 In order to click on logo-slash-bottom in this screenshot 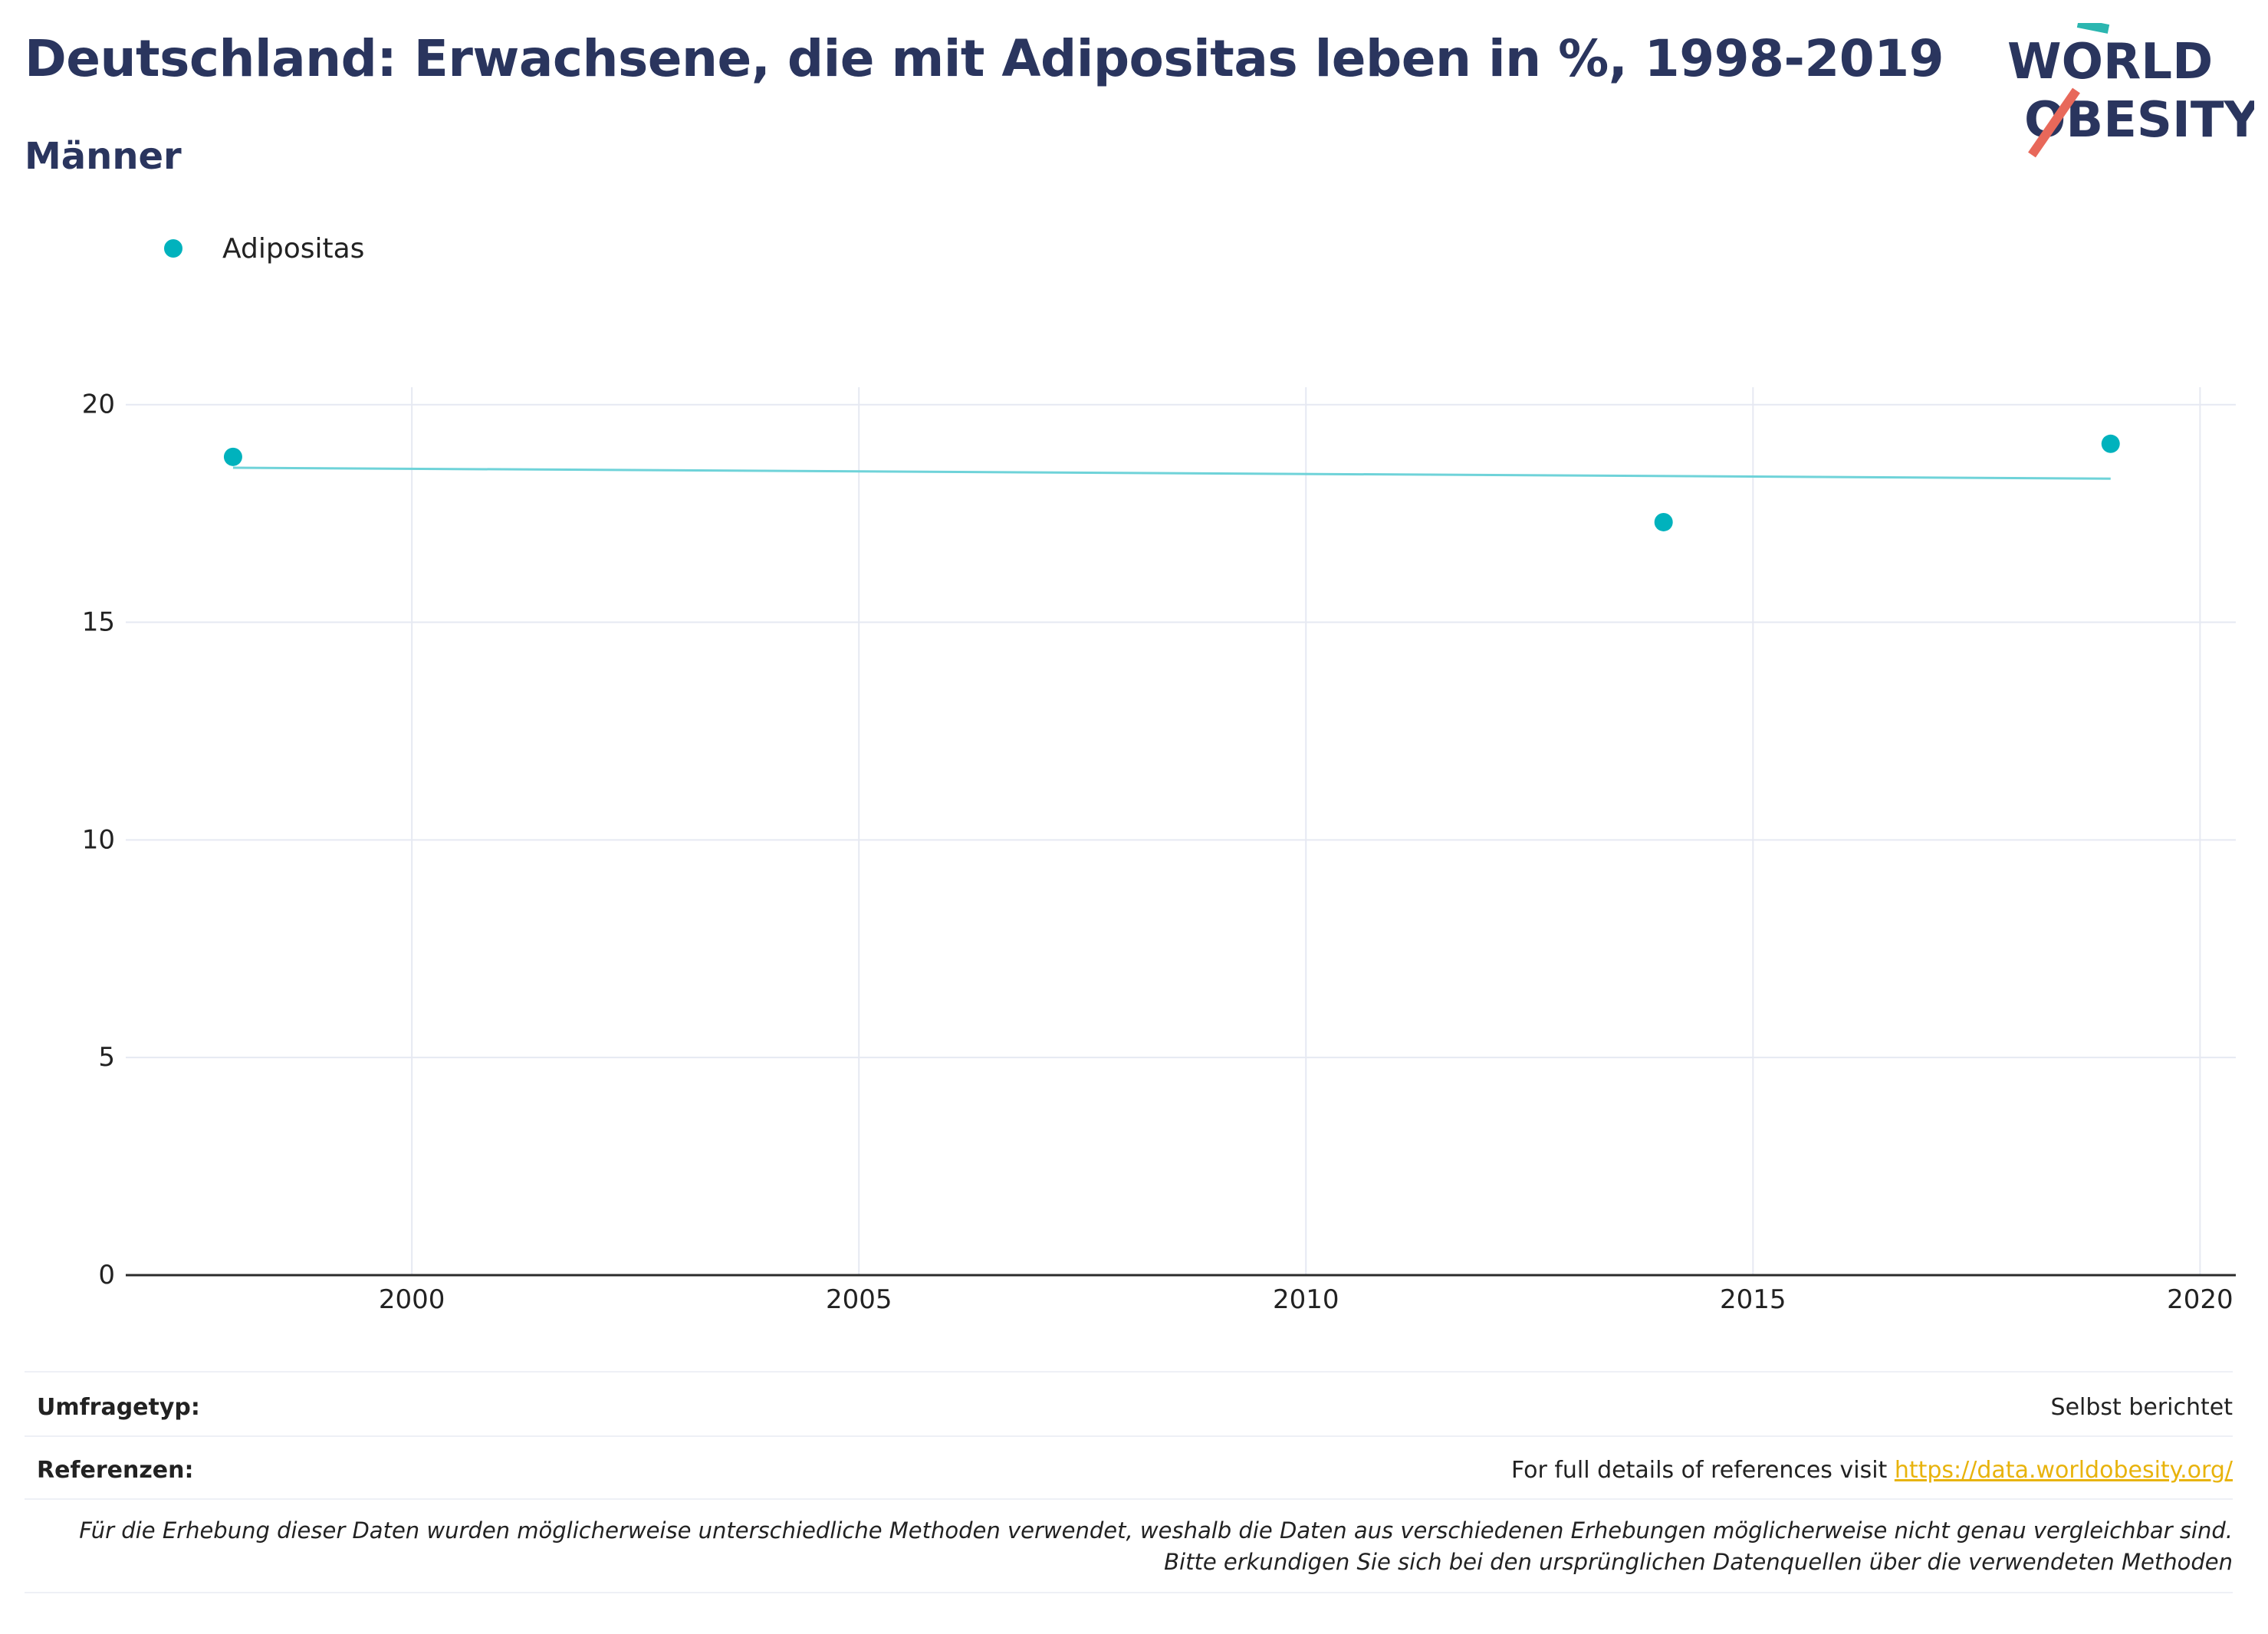, I will do `click(2054, 123)`.